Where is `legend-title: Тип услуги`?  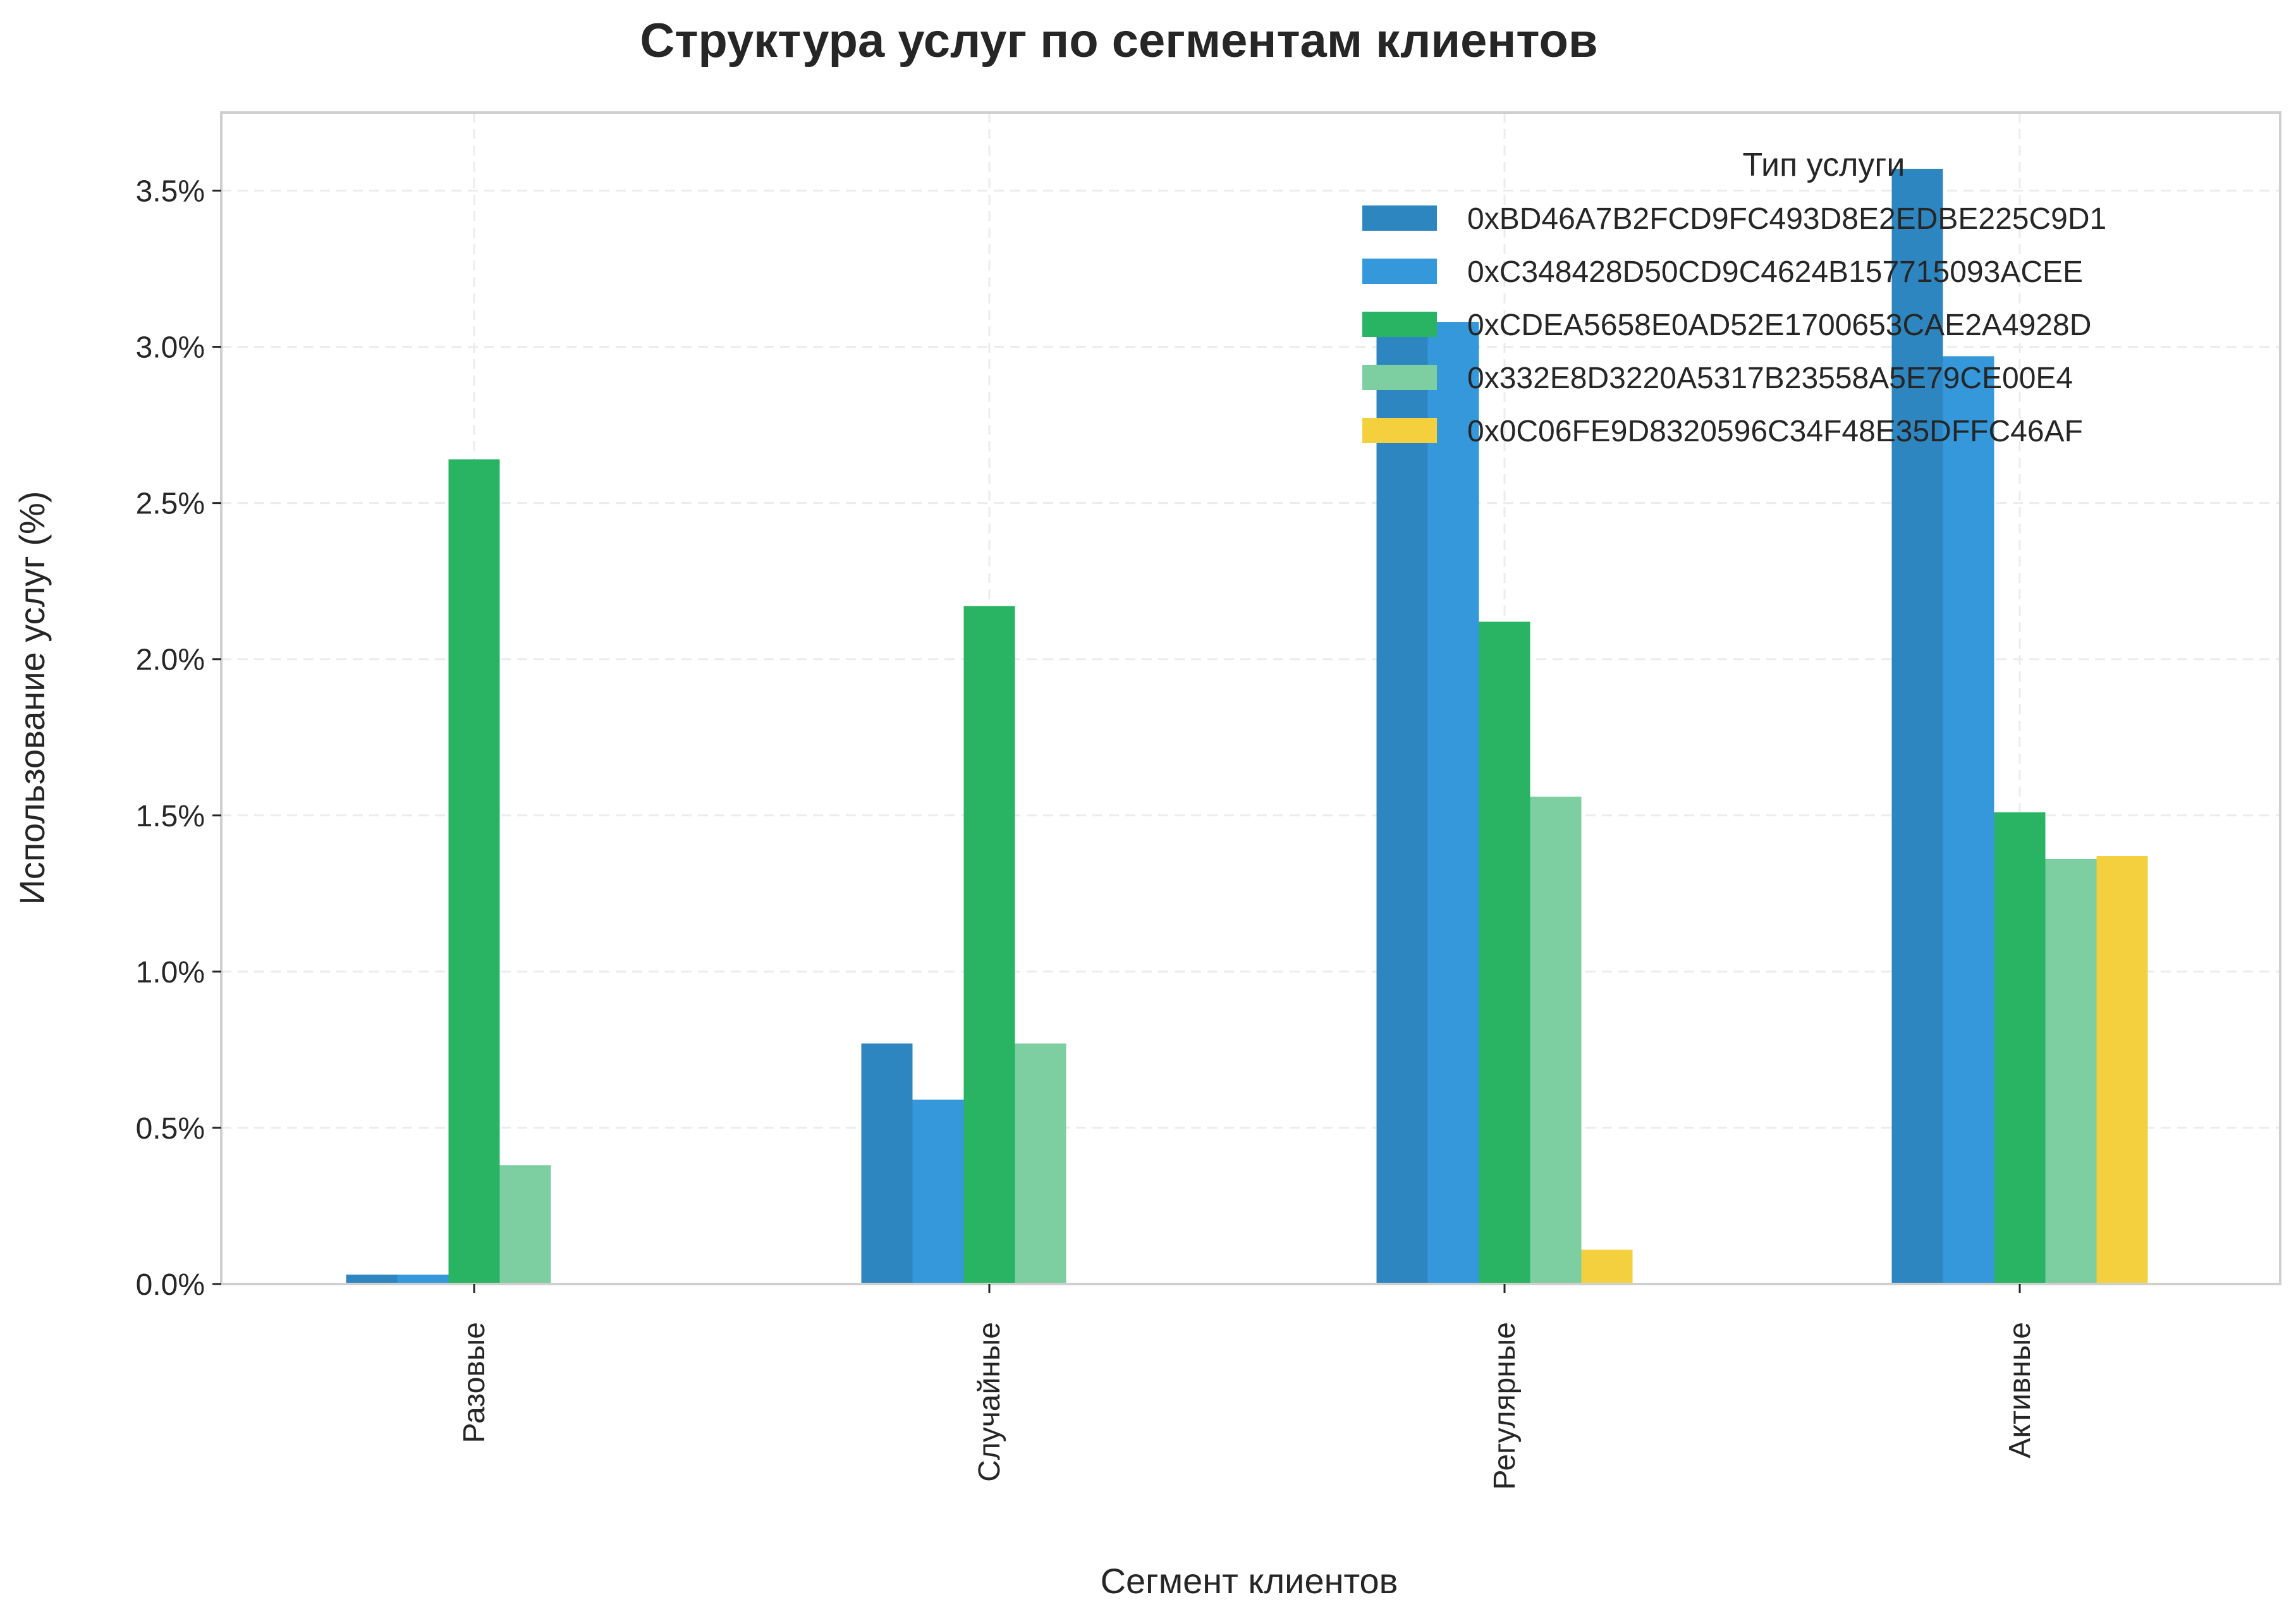 legend-title: Тип услуги is located at coordinates (1824, 165).